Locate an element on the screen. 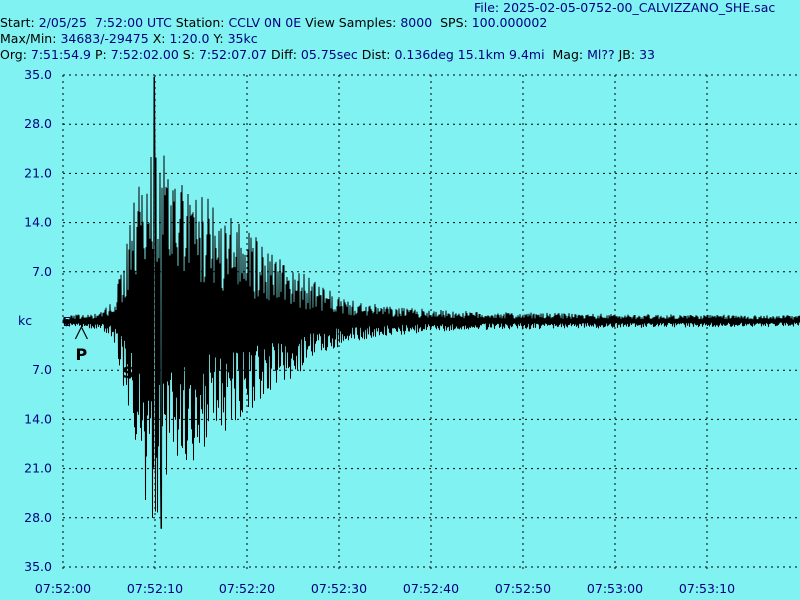 This screenshot has height=600, width=800. x-tick-label: 07:52:20 is located at coordinates (247, 588).